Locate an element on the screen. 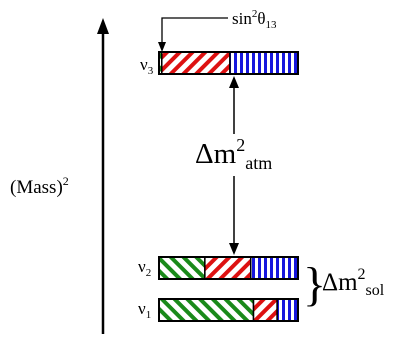 The width and height of the screenshot is (402, 339). flavor-bar-nu1 is located at coordinates (228, 310).